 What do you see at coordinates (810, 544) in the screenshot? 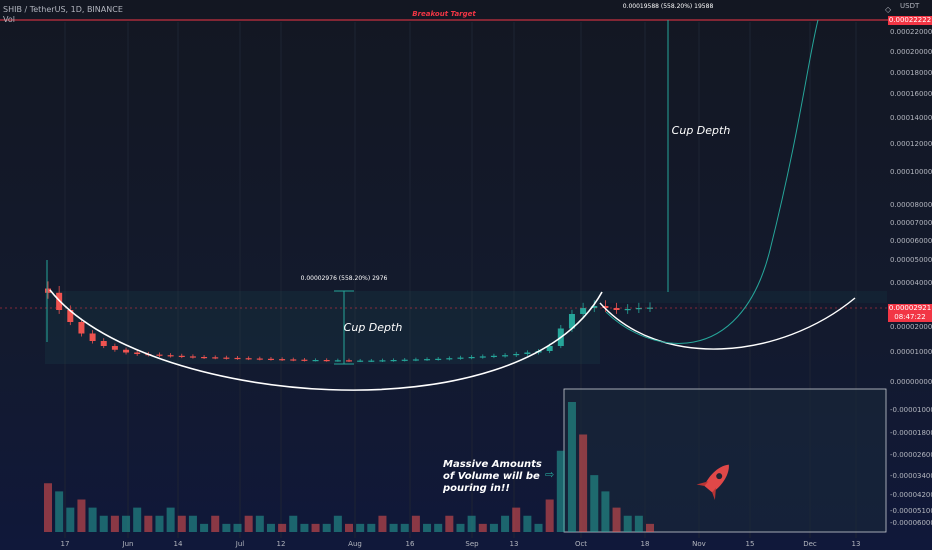
I see `x-axis-tick-label: Dec` at bounding box center [810, 544].